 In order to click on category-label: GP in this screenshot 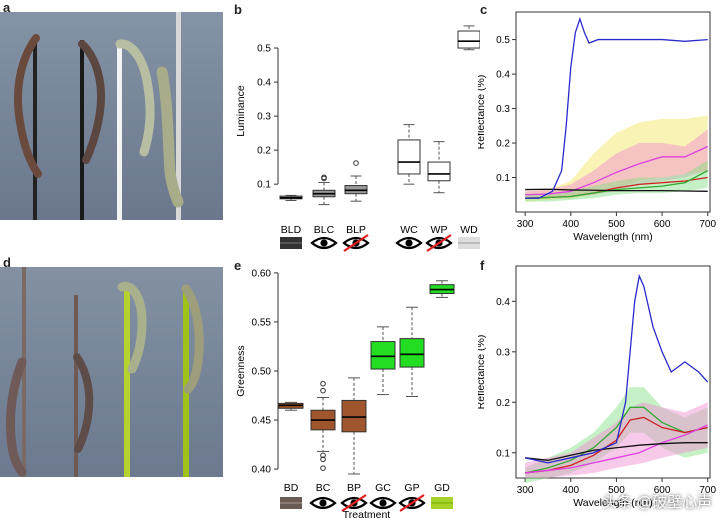, I will do `click(411, 488)`.